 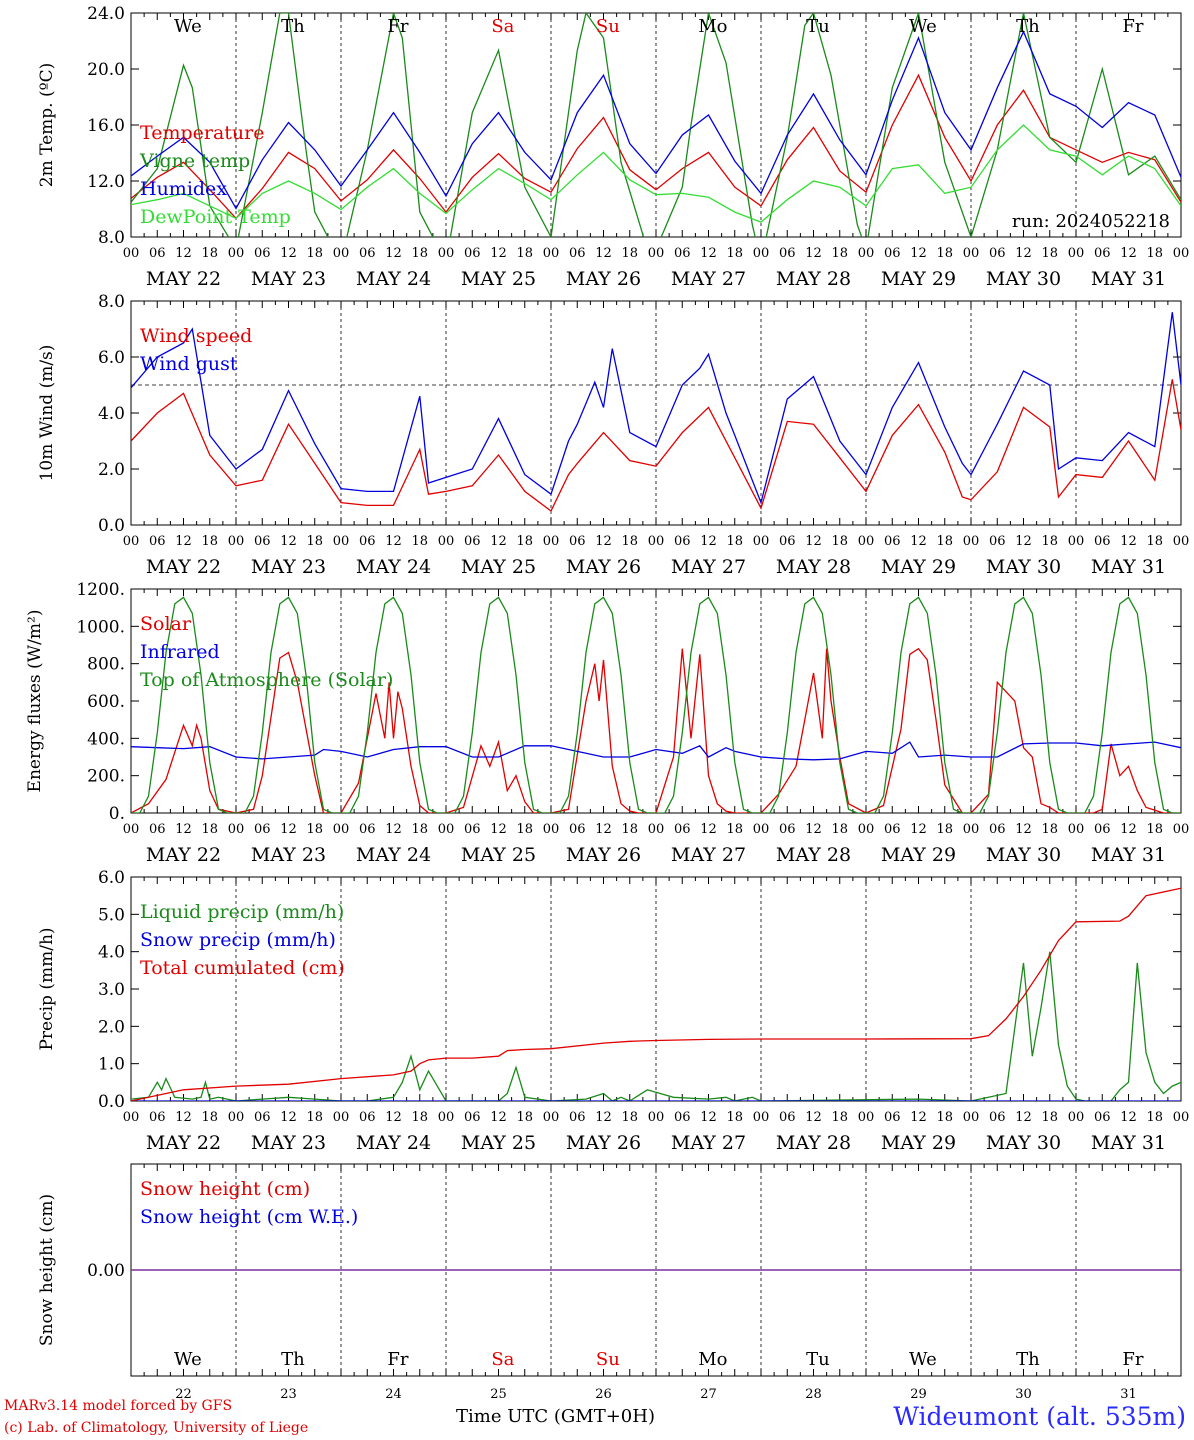 What do you see at coordinates (1023, 1394) in the screenshot?
I see `day-number-label: 30` at bounding box center [1023, 1394].